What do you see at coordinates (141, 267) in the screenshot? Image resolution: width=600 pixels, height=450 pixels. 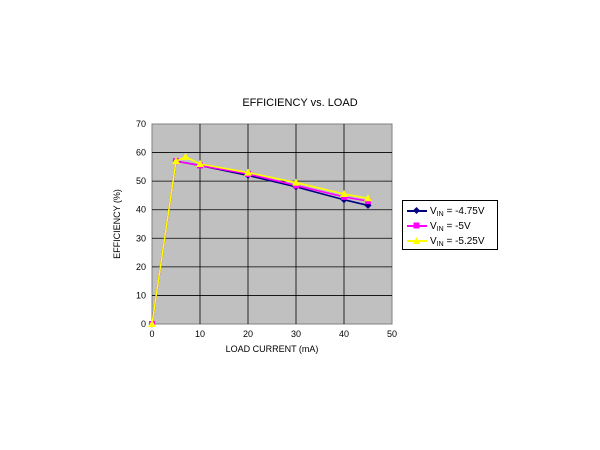 I see `y-tick-label: 20` at bounding box center [141, 267].